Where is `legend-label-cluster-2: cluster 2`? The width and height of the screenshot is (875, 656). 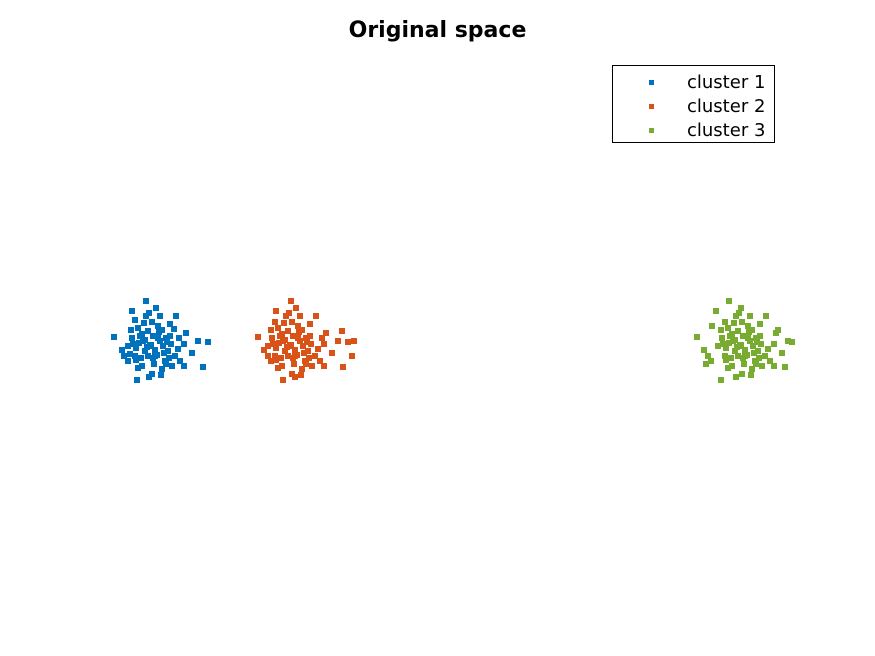
legend-label-cluster-2: cluster 2 is located at coordinates (726, 106).